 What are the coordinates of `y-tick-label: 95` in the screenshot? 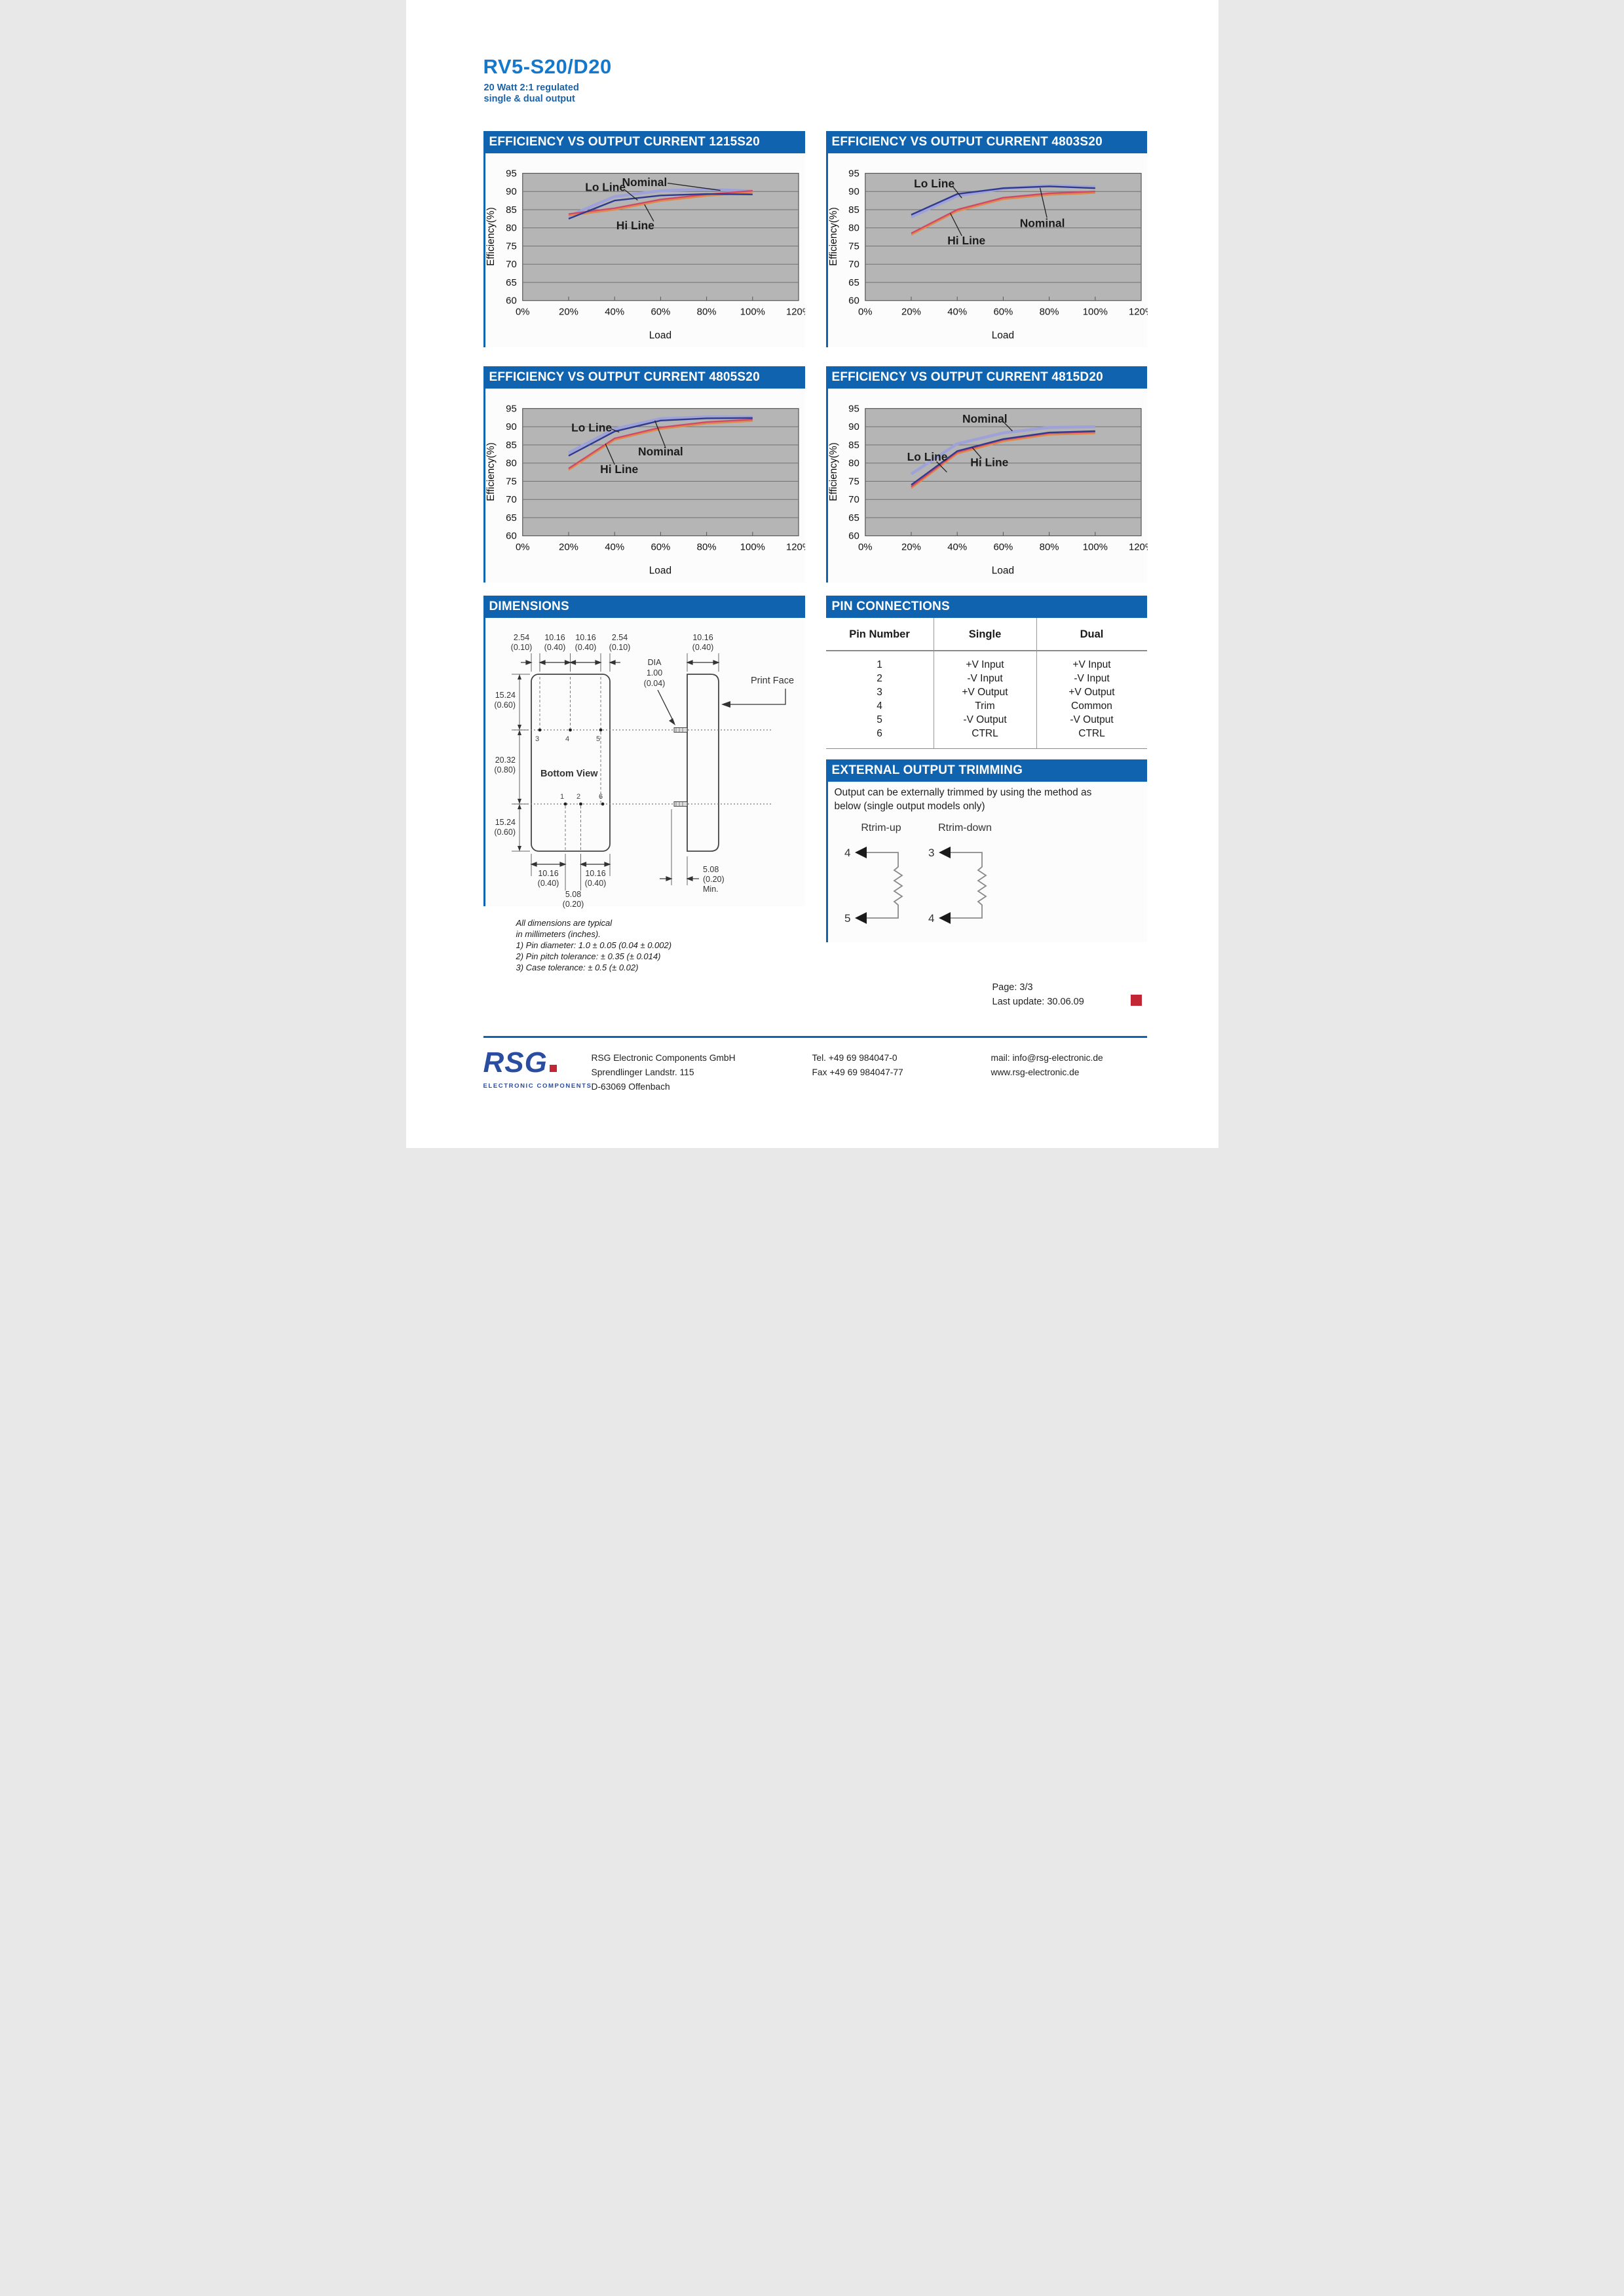 It's located at (511, 408).